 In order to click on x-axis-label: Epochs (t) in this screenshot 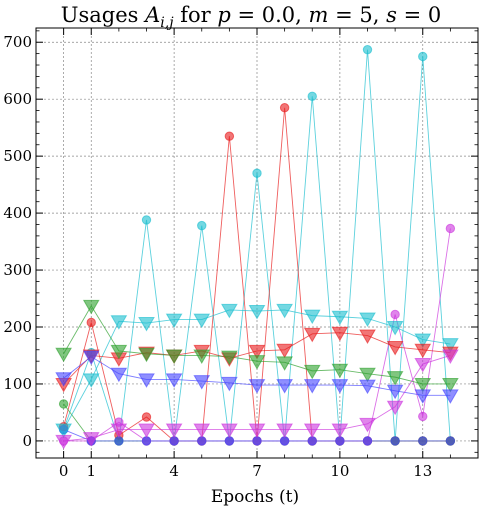, I will do `click(255, 497)`.